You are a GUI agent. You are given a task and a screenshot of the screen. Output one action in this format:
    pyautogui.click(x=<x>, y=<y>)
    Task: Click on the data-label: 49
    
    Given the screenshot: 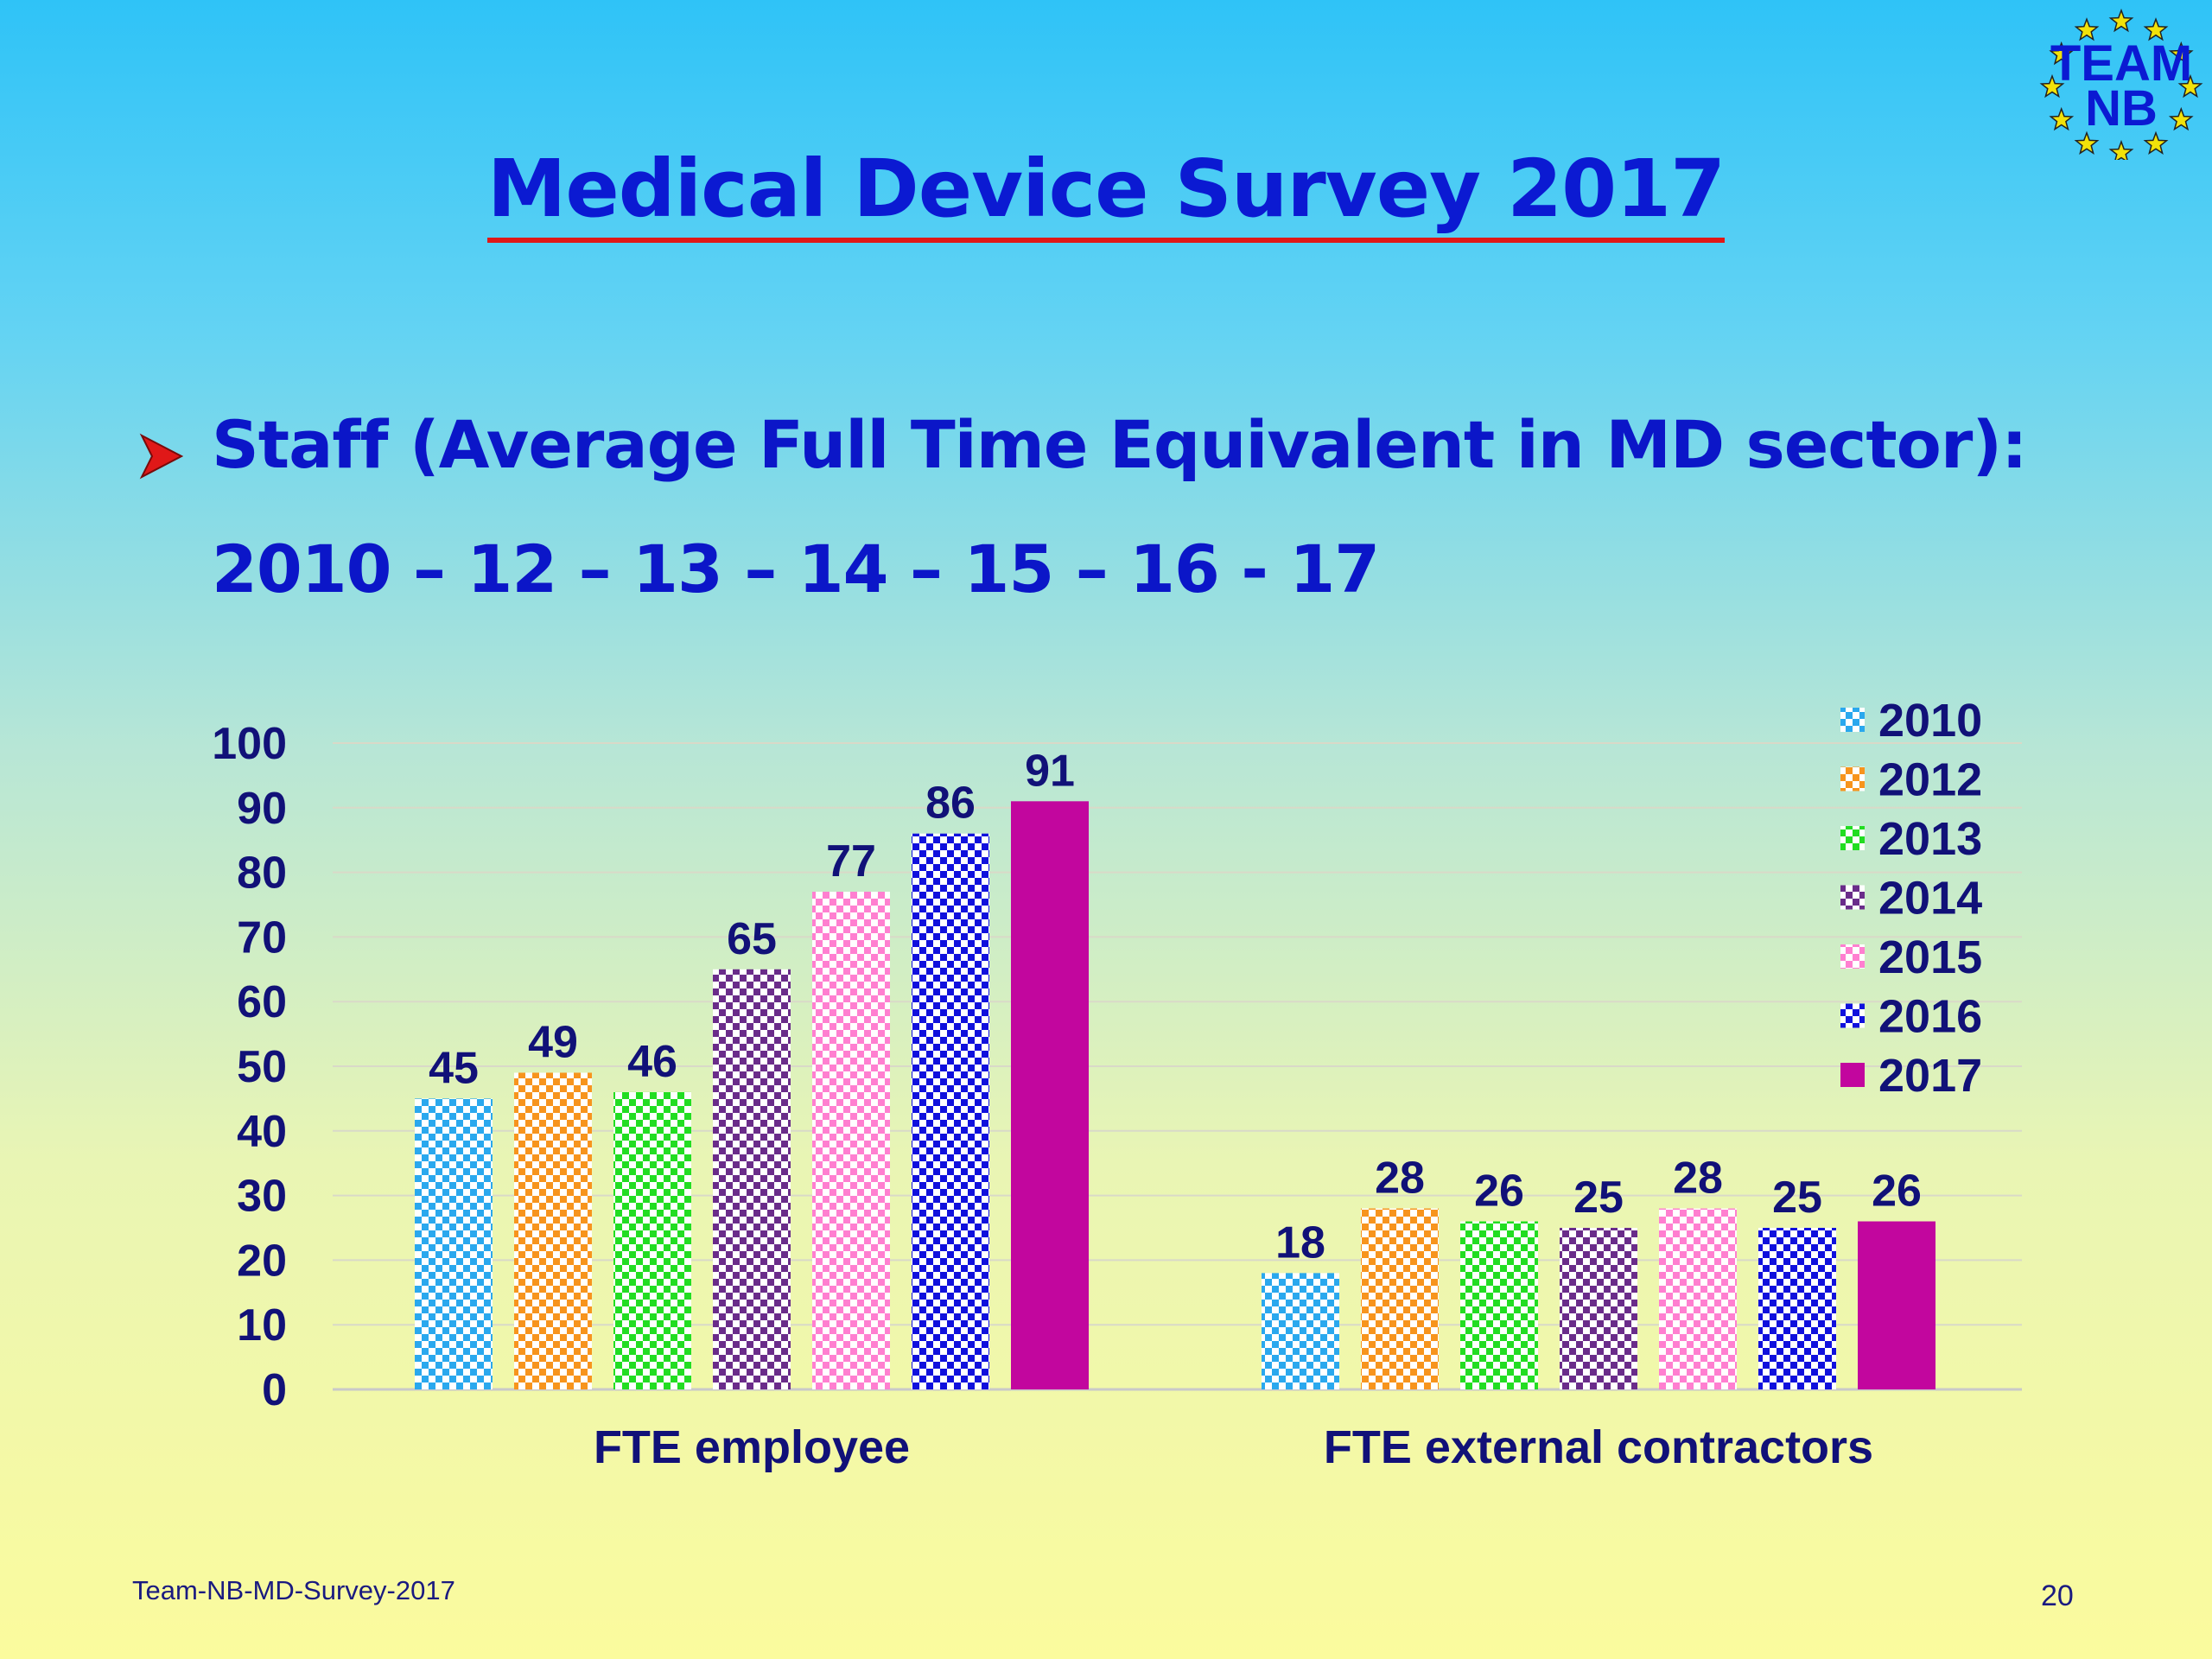 What is the action you would take?
    pyautogui.click(x=553, y=1042)
    